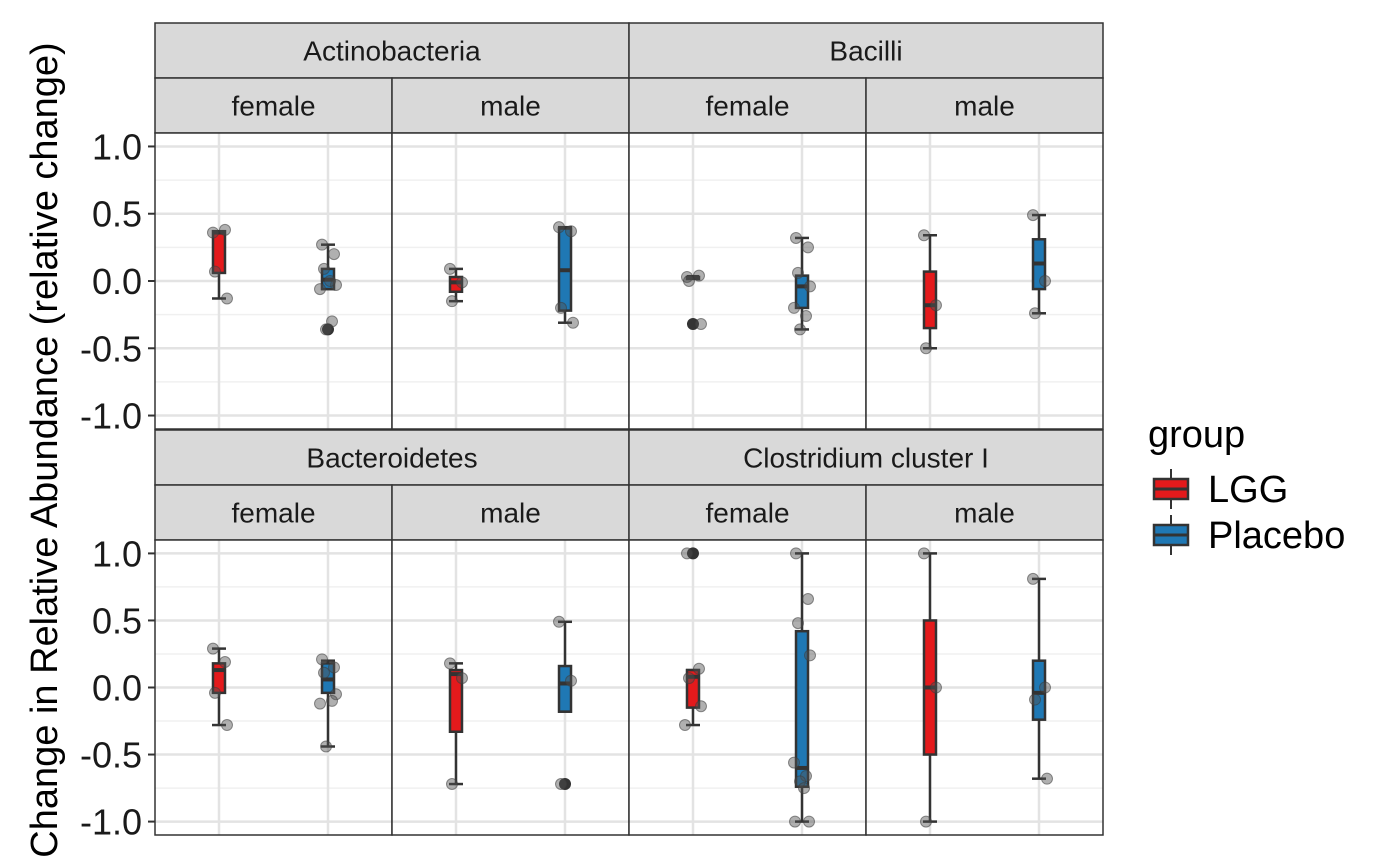 Image resolution: width=1400 pixels, height=866 pixels. I want to click on facet-strip-label: Actinobacteria, so click(392, 51).